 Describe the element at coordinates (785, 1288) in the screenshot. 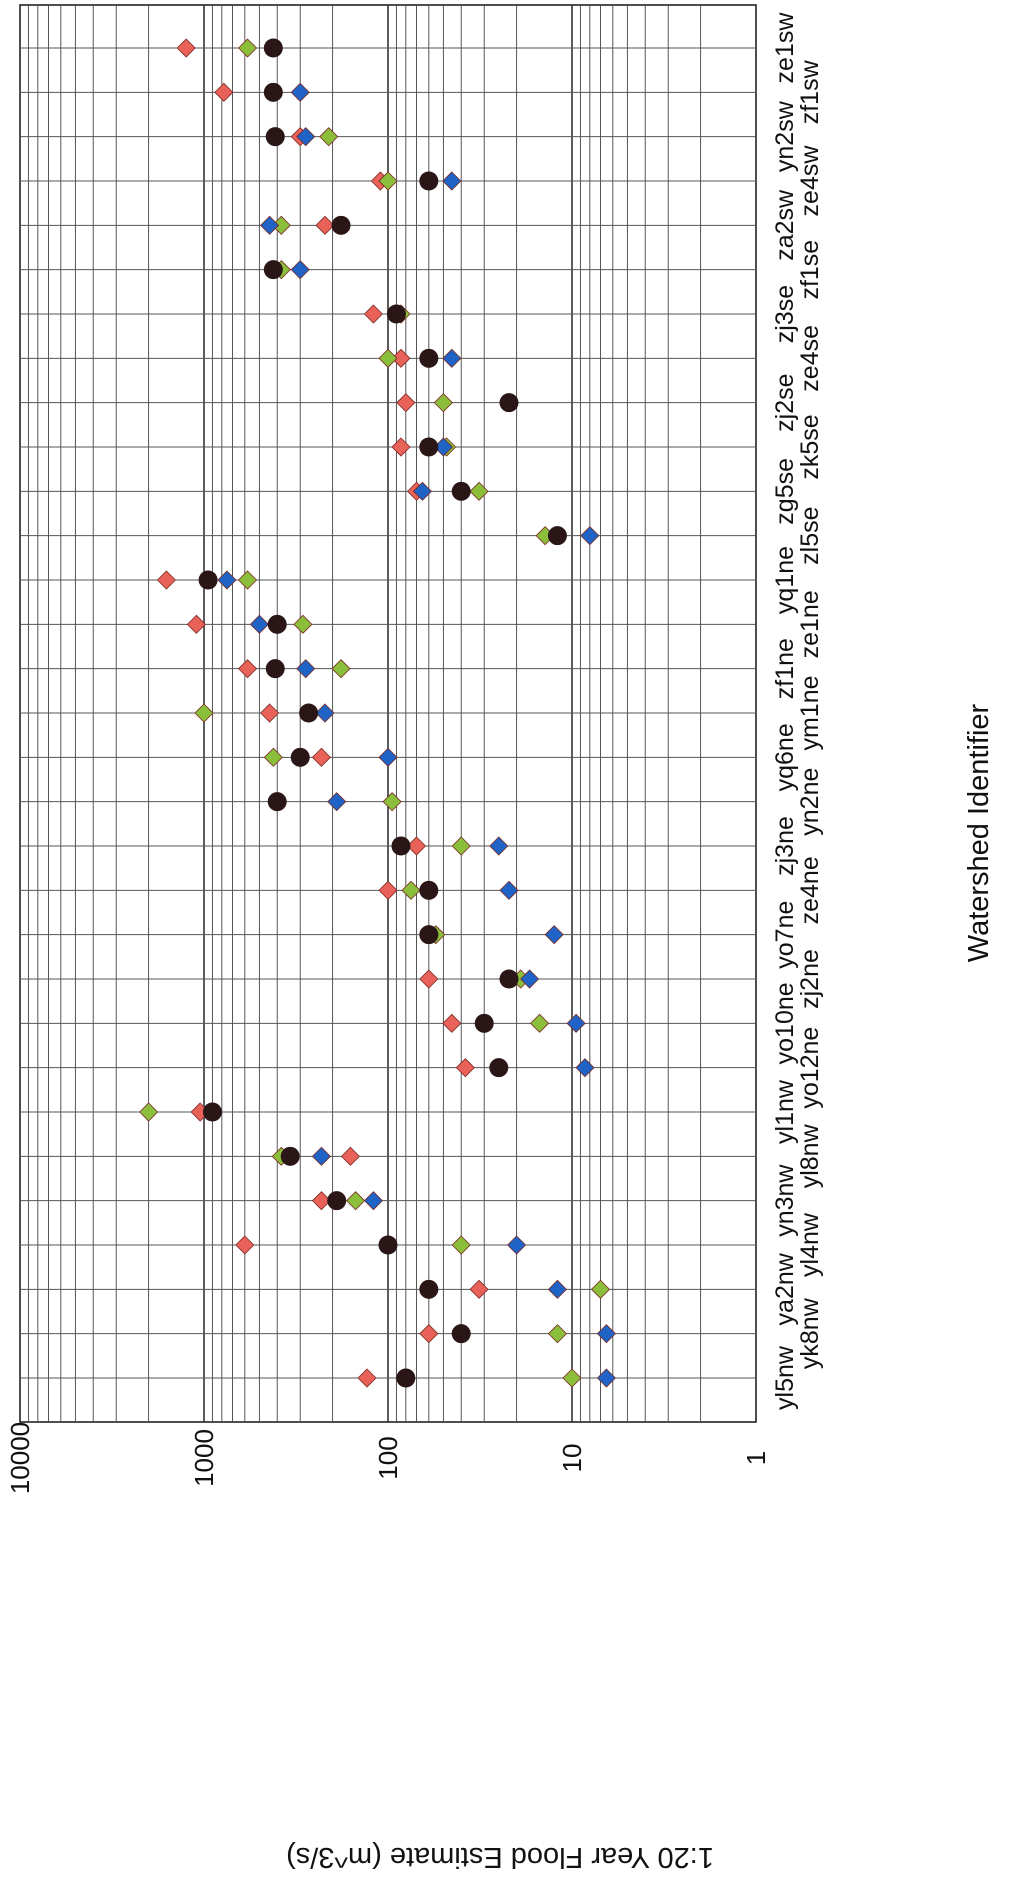

I see `category-label: ya2nw` at that location.